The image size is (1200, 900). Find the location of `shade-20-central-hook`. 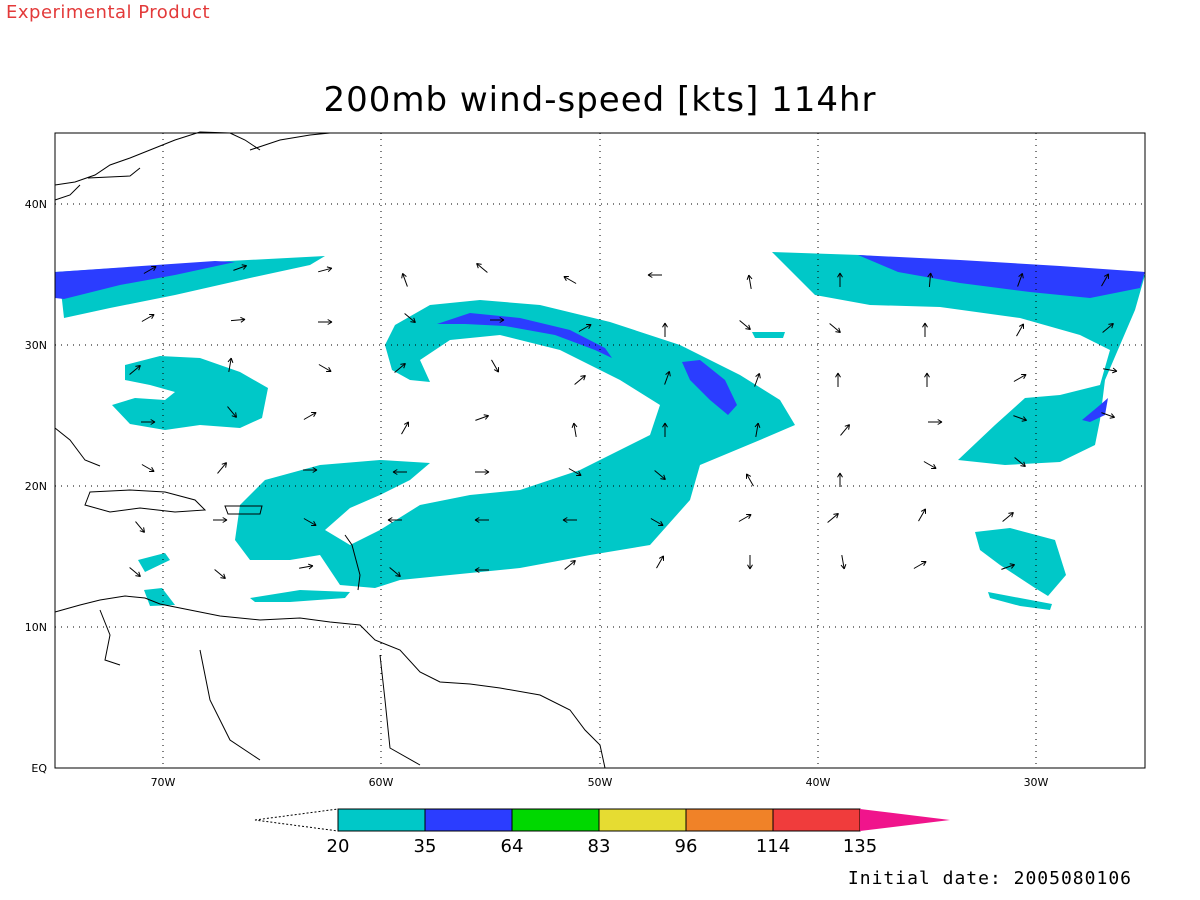

shade-20-central-hook is located at coordinates (515, 444).